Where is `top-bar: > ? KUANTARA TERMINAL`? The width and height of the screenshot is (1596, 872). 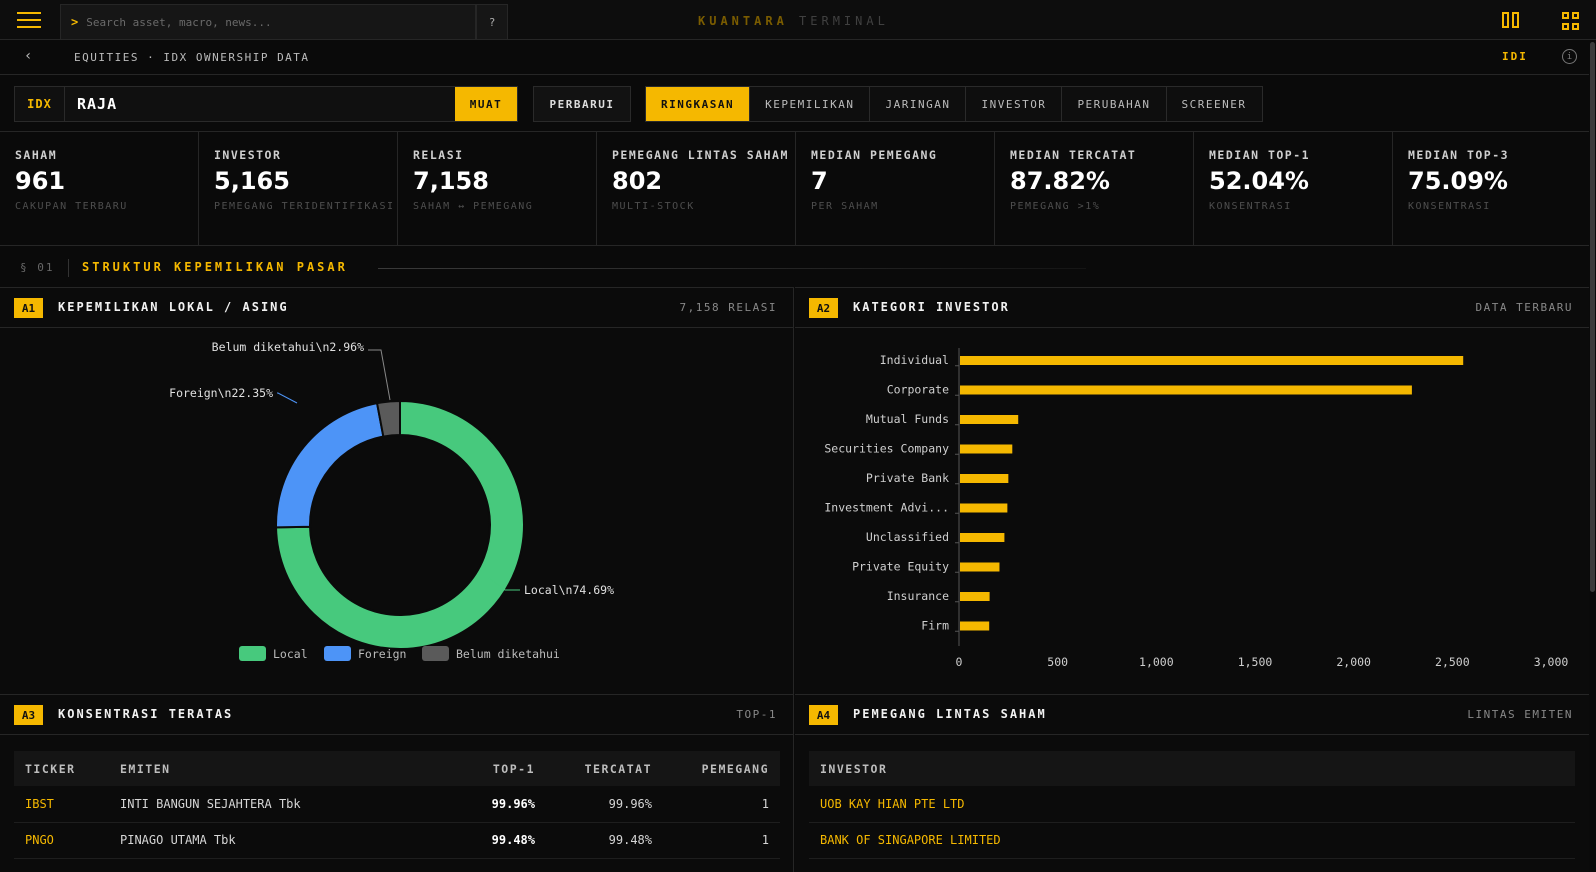 top-bar: > ? KUANTARA TERMINAL is located at coordinates (798, 20).